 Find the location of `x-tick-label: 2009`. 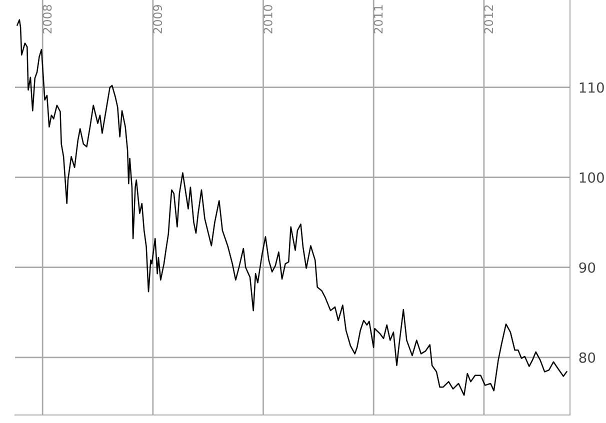

x-tick-label: 2009 is located at coordinates (157, 19).